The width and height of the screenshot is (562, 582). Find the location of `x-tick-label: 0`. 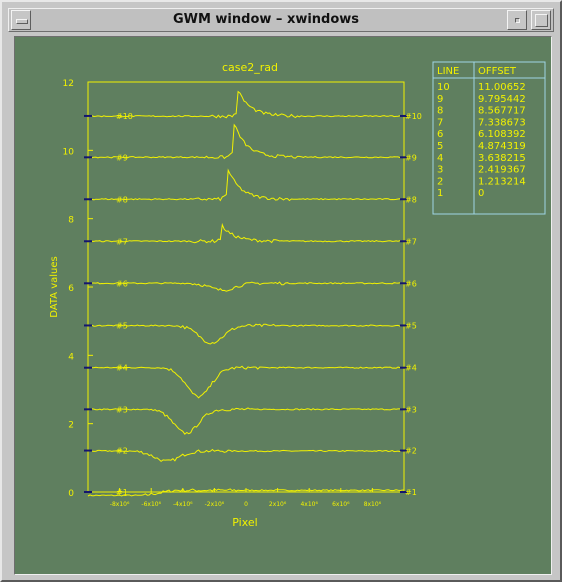

x-tick-label: 0 is located at coordinates (246, 504).